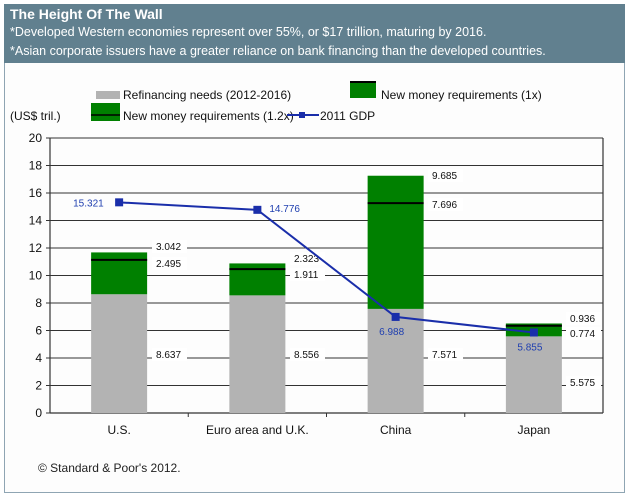  Describe the element at coordinates (302, 115) in the screenshot. I see `legend-swatch-gdp-marker` at that location.